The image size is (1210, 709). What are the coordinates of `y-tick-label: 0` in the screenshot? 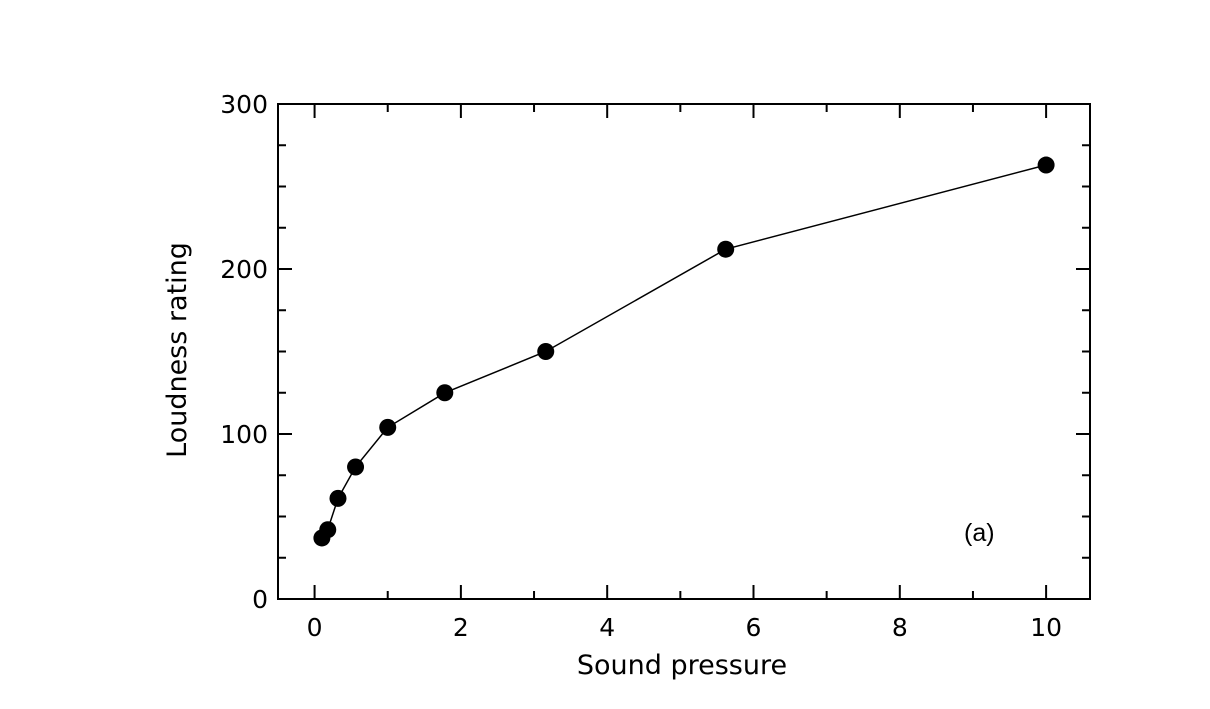 It's located at (260, 599).